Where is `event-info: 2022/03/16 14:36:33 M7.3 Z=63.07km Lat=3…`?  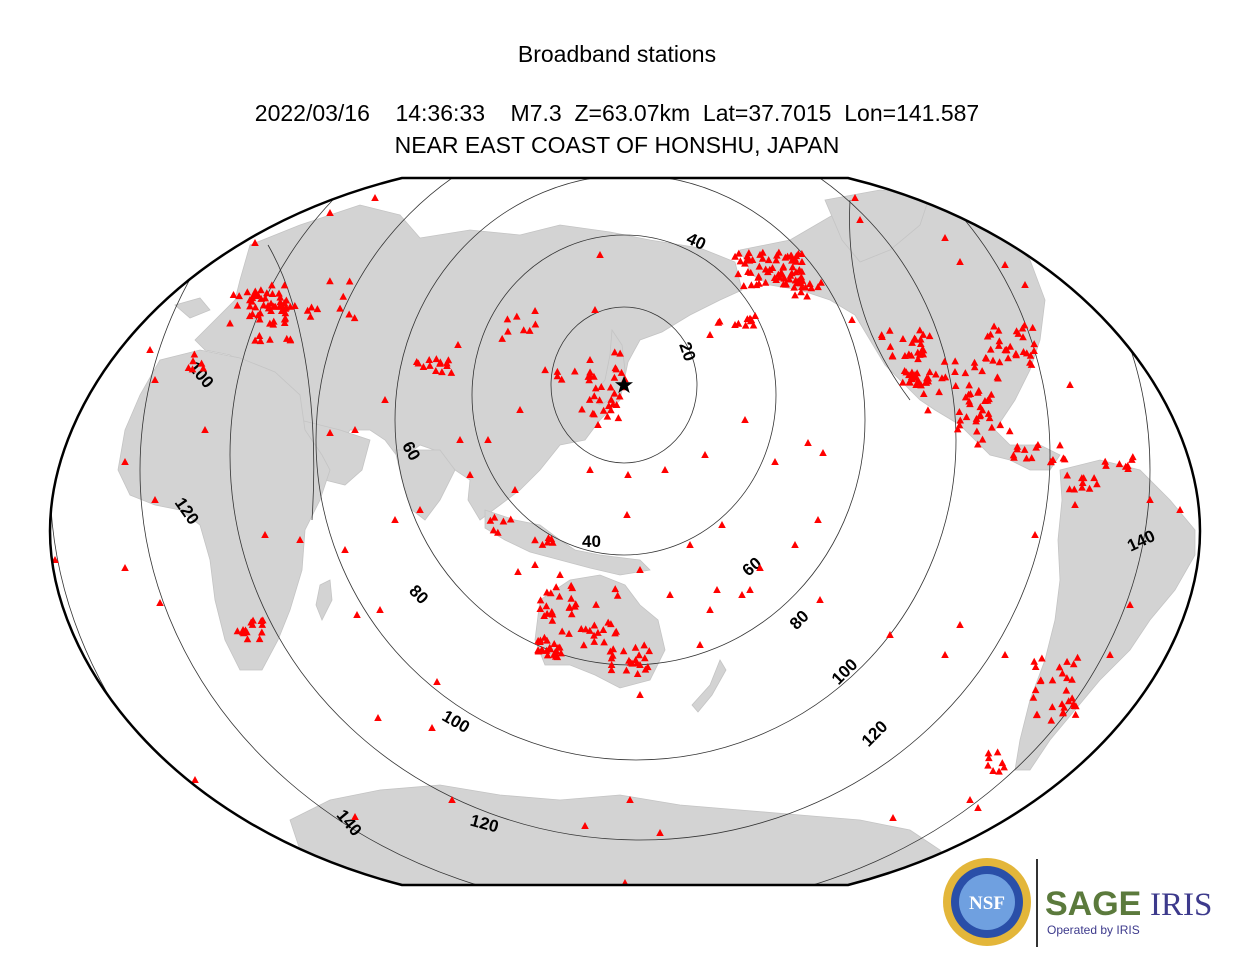 event-info: 2022/03/16 14:36:33 M7.3 Z=63.07km Lat=3… is located at coordinates (617, 113).